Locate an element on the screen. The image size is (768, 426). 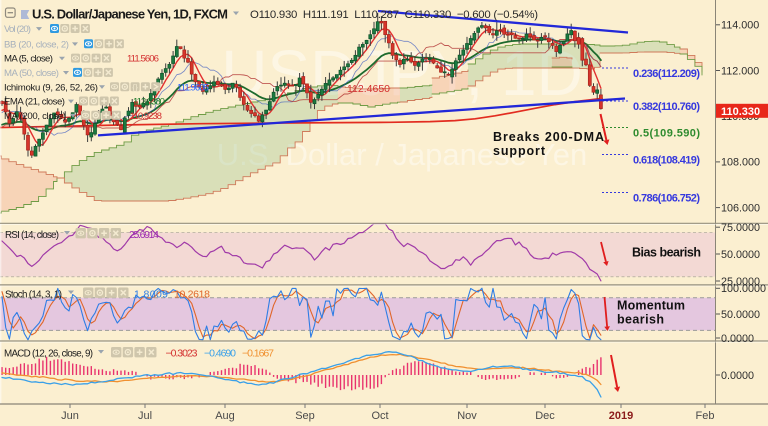
svg-text: 112.4650 is located at coordinates (368, 89).